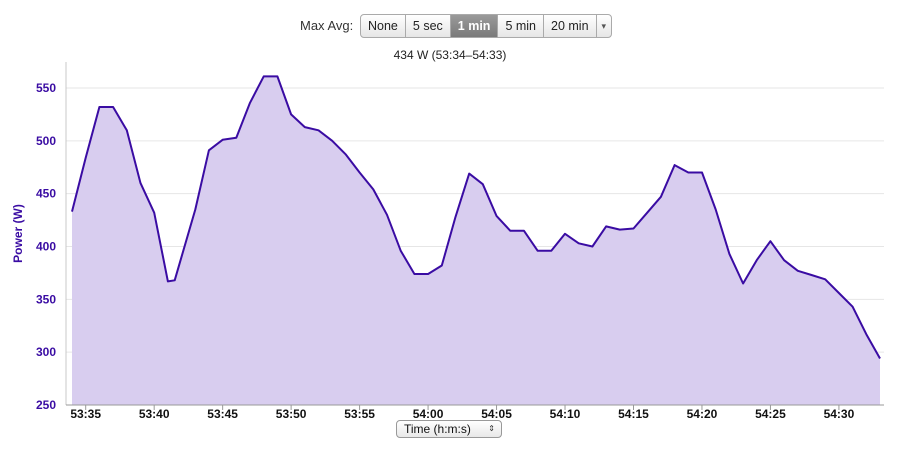 The height and width of the screenshot is (449, 900). I want to click on x-tick-label: 53:50, so click(291, 414).